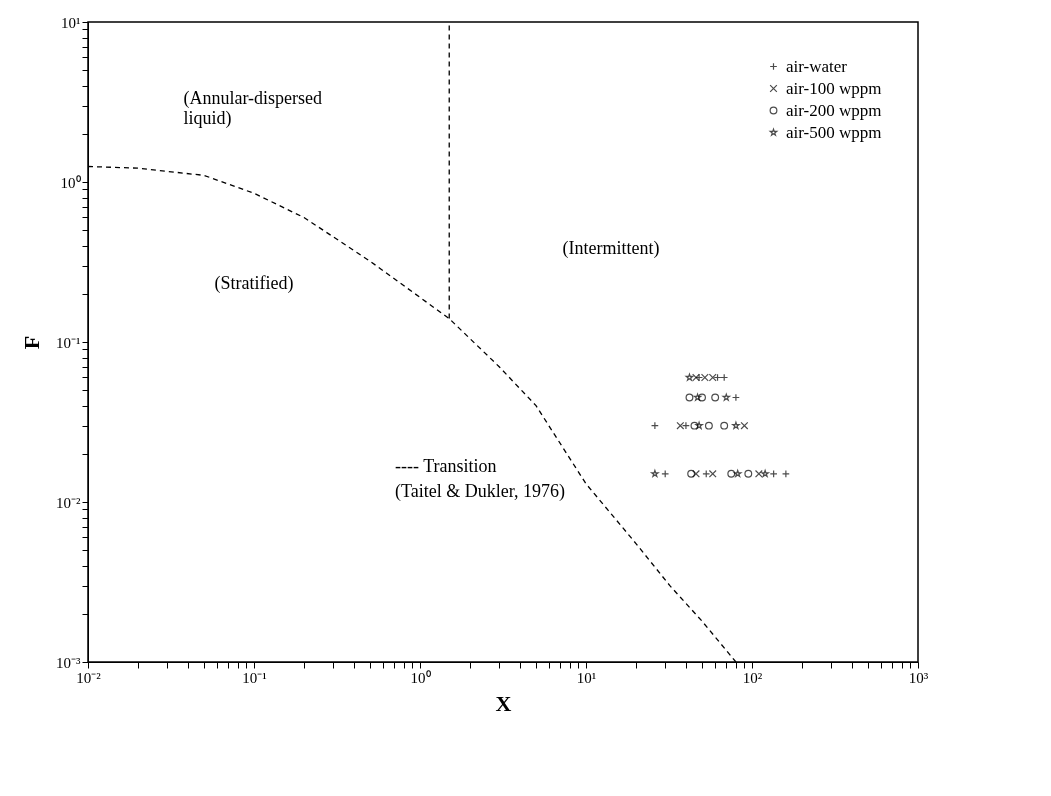  Describe the element at coordinates (834, 132) in the screenshot. I see `legend-label: air-500 wppm` at that location.